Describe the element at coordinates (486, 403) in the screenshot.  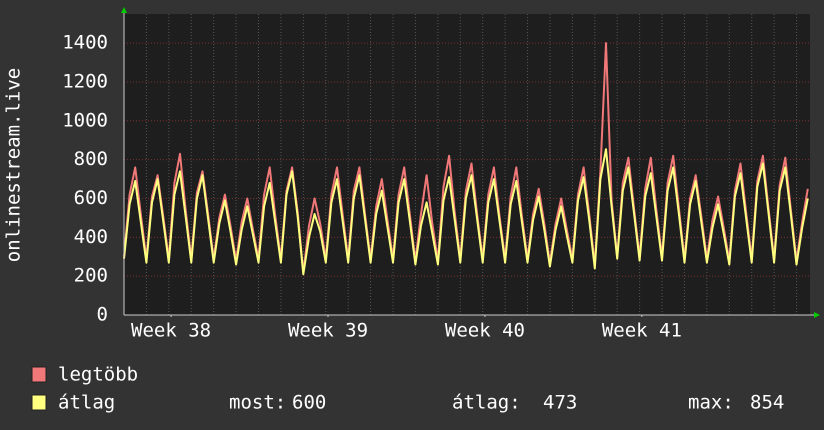
I see `stat-label: átlag:` at that location.